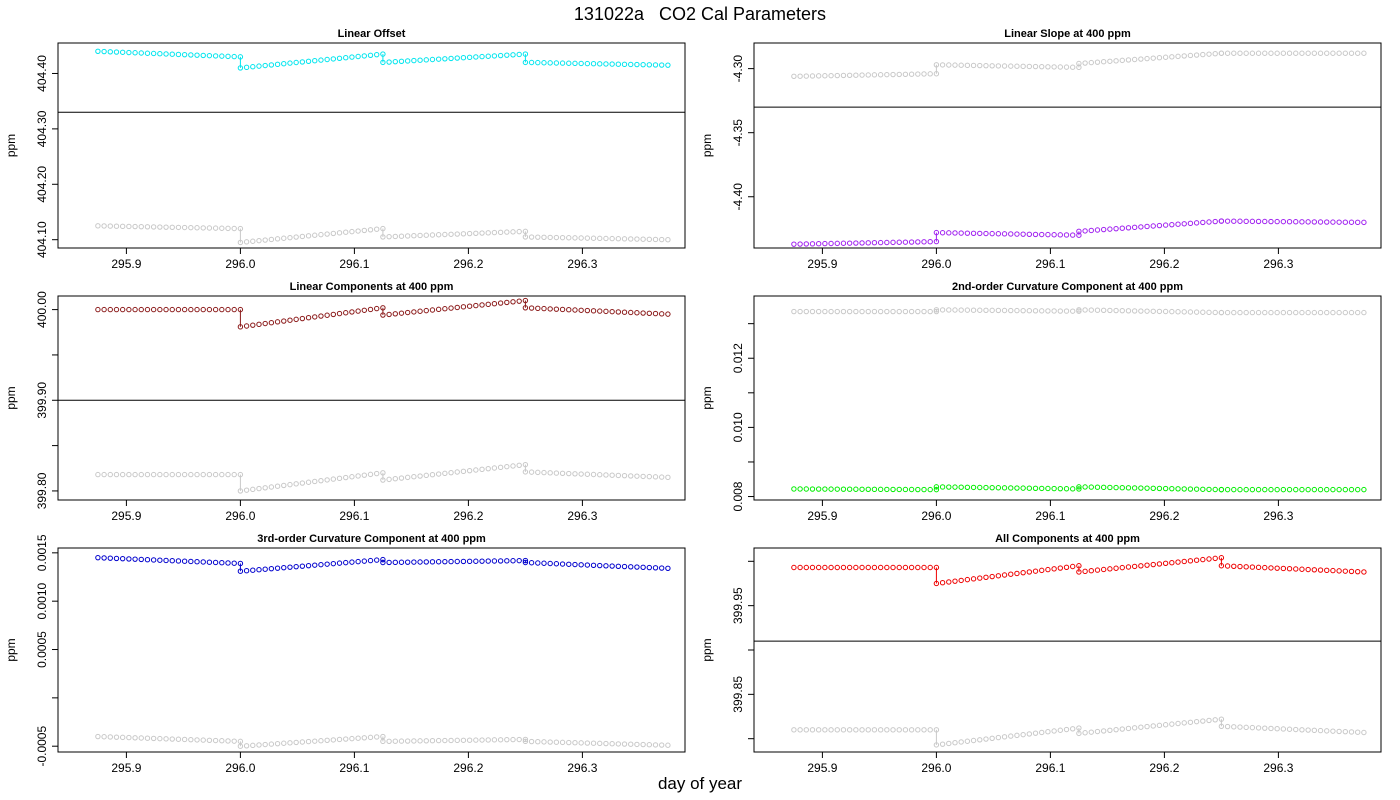 This screenshot has width=1400, height=800. What do you see at coordinates (240, 768) in the screenshot?
I see `x-tick-label: 296.0` at bounding box center [240, 768].